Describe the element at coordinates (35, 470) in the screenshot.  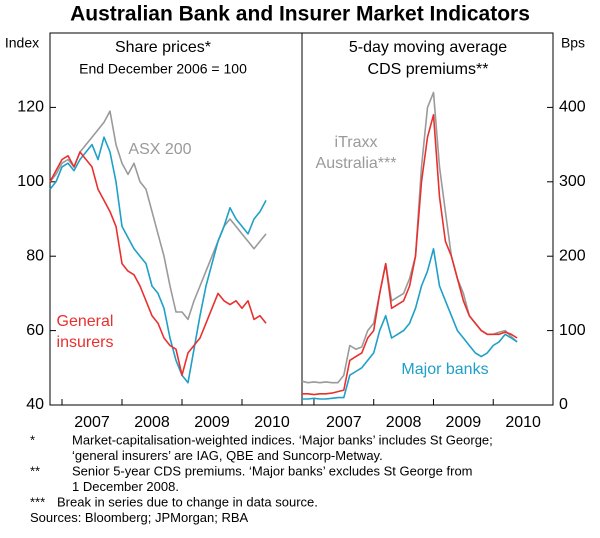
I see `note-marker: **` at that location.